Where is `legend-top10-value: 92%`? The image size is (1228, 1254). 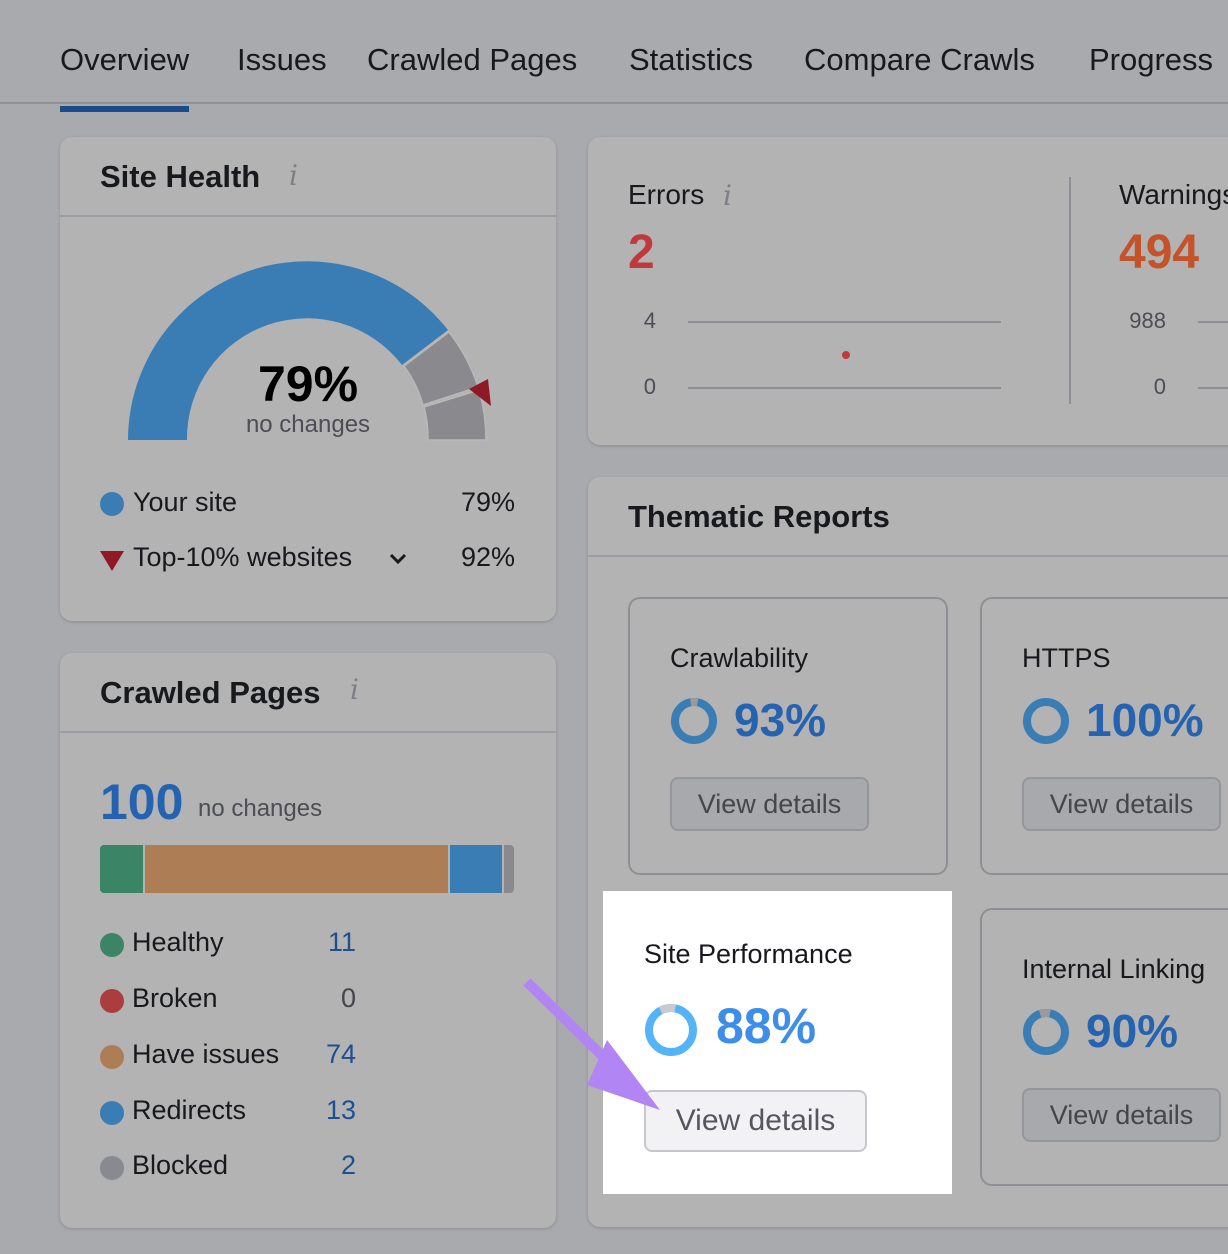 legend-top10-value: 92% is located at coordinates (487, 557).